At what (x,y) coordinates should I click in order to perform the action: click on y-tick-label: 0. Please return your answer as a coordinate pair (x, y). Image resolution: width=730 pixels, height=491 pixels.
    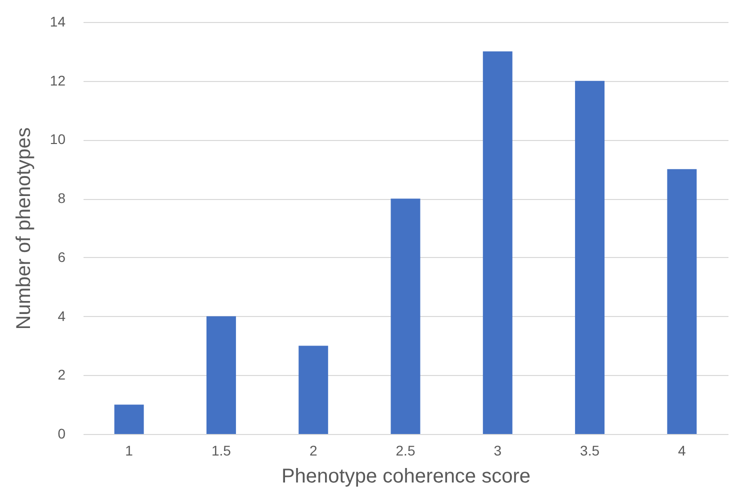
    Looking at the image, I should click on (62, 434).